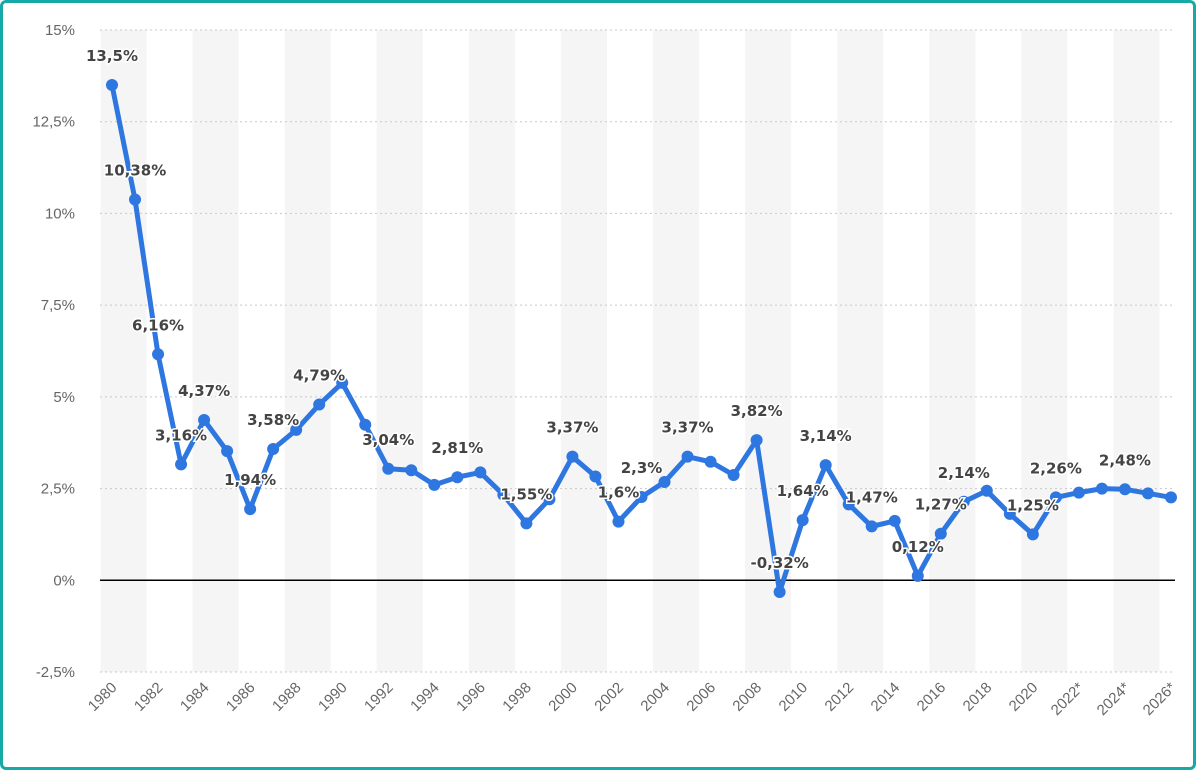 The image size is (1196, 770). I want to click on x-tick-label: 1994, so click(425, 697).